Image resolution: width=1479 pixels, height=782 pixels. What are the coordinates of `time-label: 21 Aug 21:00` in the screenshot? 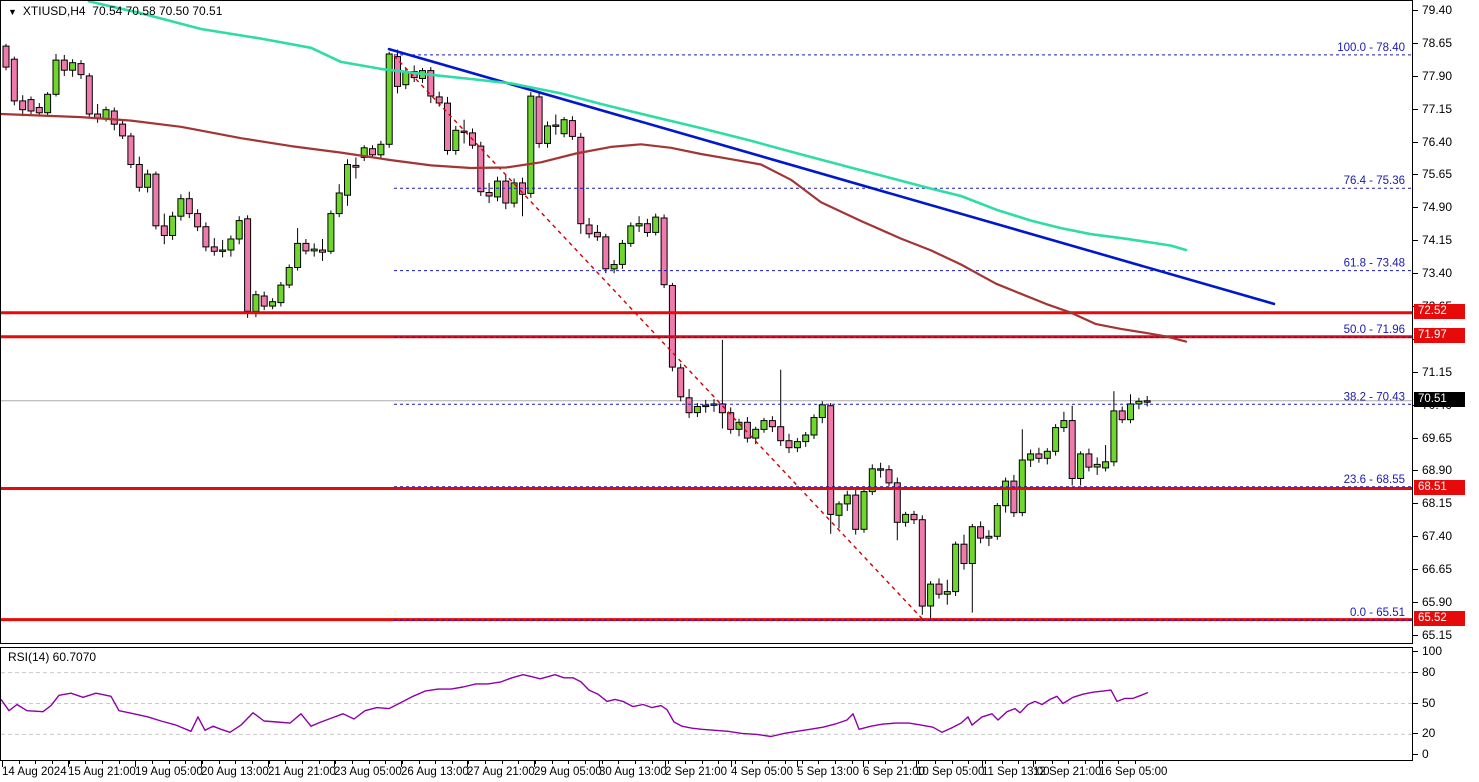 It's located at (302, 772).